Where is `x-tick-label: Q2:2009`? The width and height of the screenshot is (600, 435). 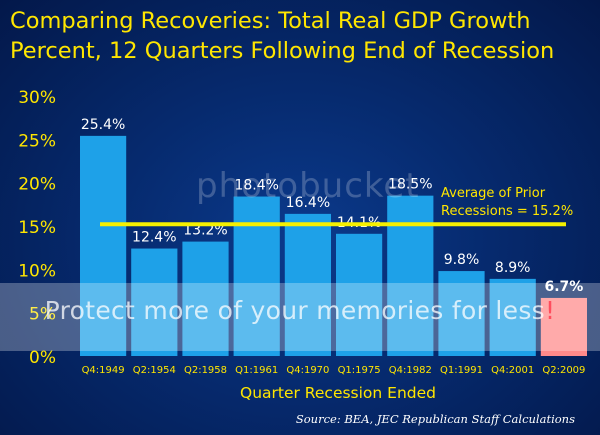
x-tick-label: Q2:2009 is located at coordinates (563, 370).